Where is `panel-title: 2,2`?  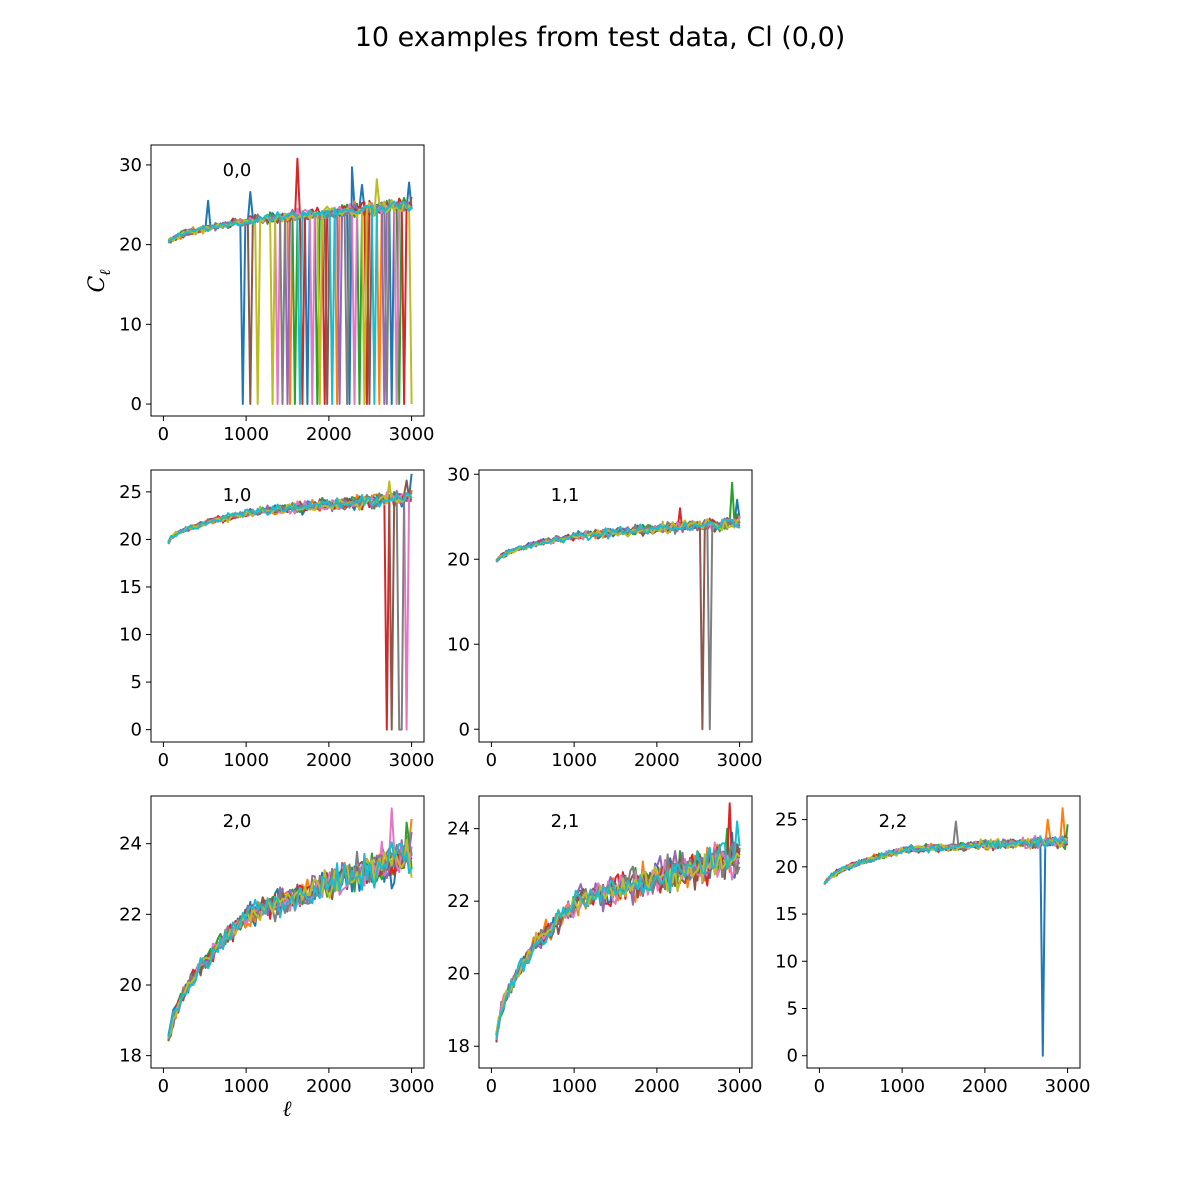
panel-title: 2,2 is located at coordinates (893, 821).